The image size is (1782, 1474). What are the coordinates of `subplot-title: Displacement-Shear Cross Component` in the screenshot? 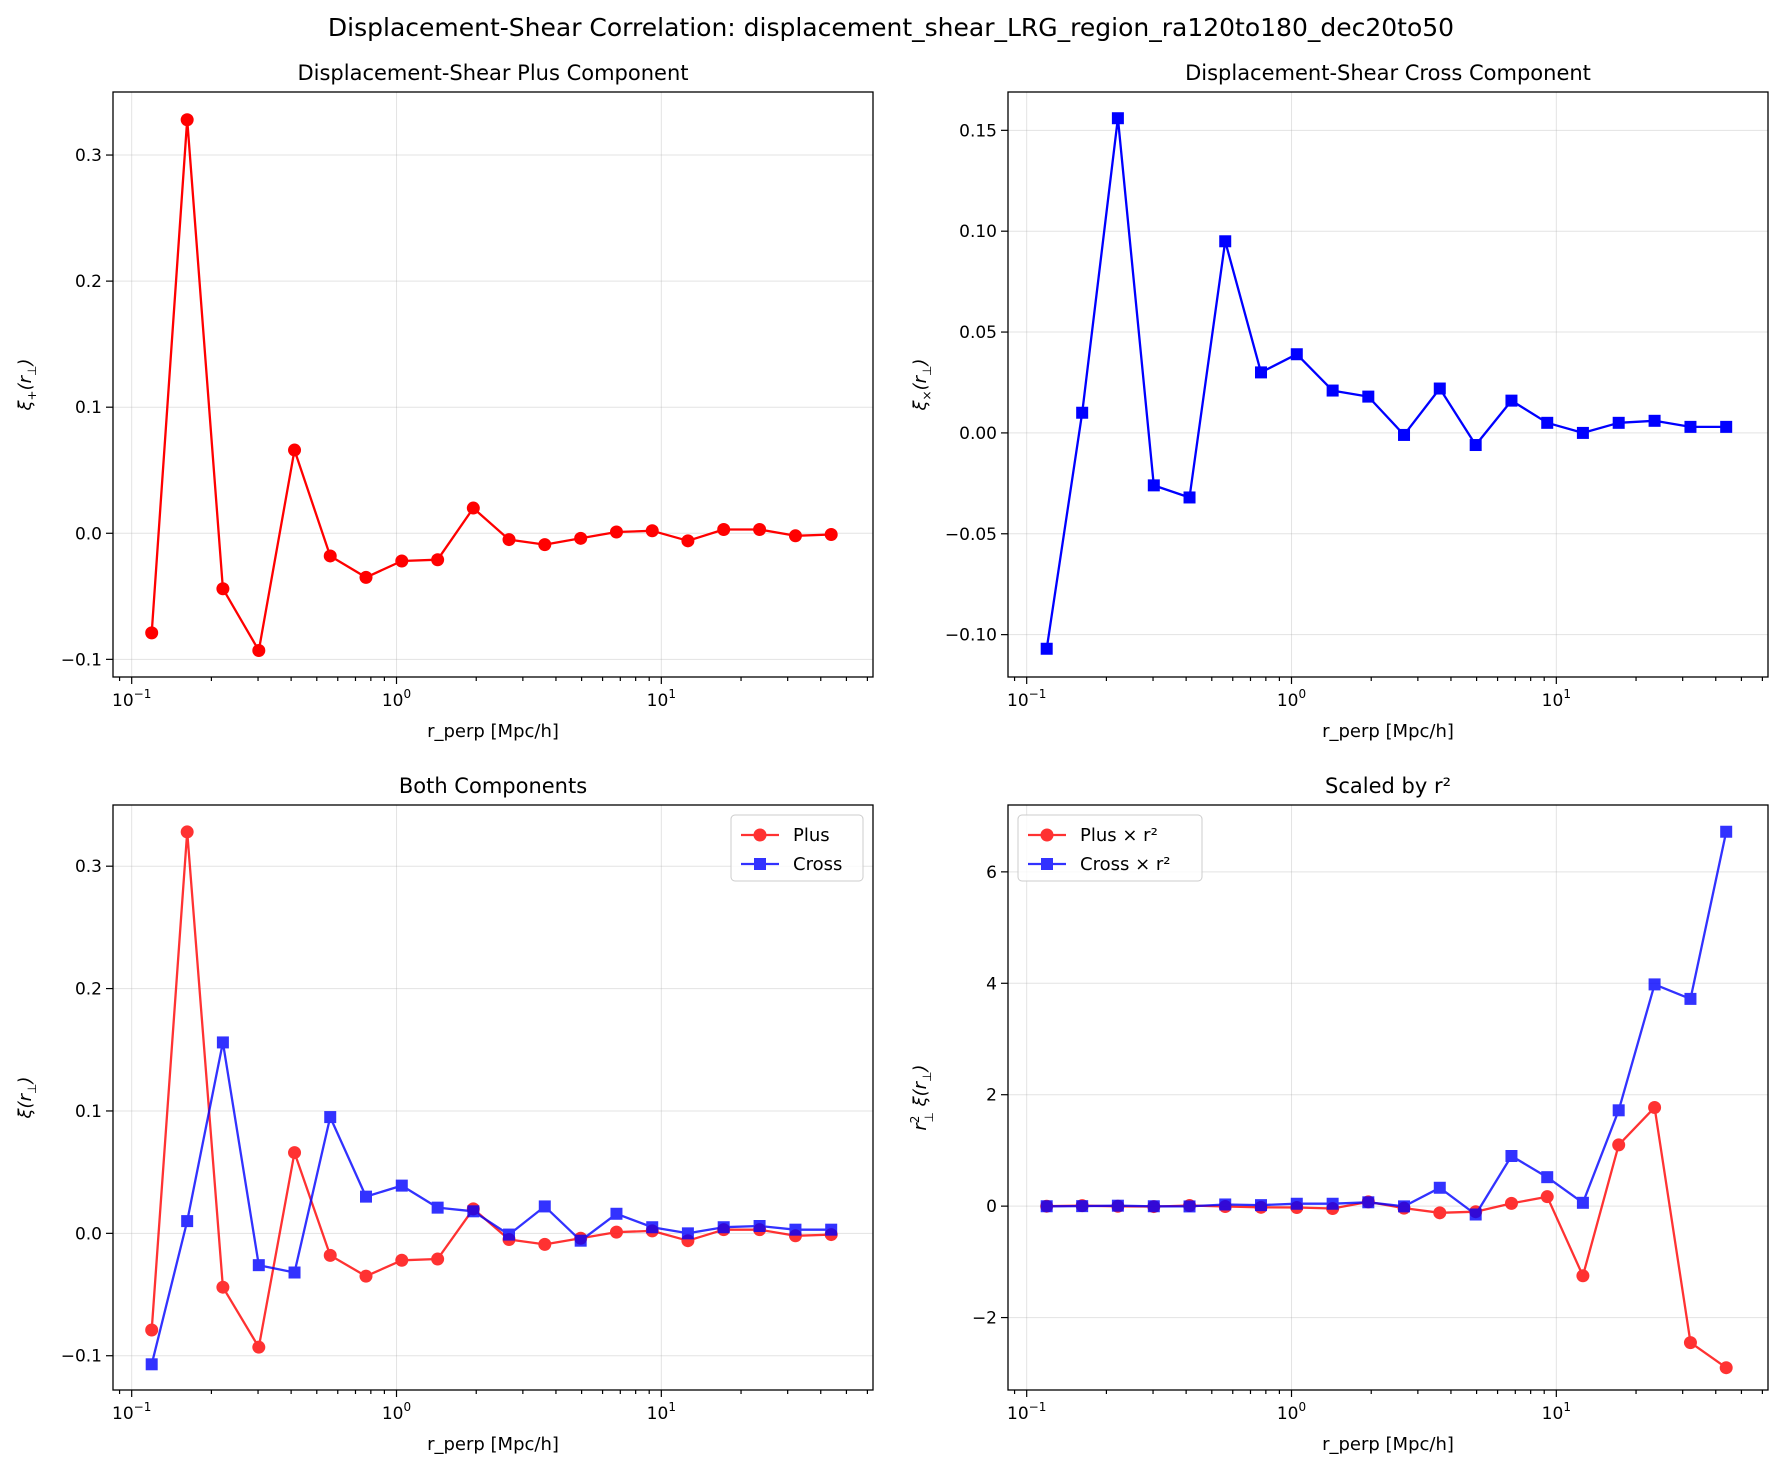 It's located at (1388, 73).